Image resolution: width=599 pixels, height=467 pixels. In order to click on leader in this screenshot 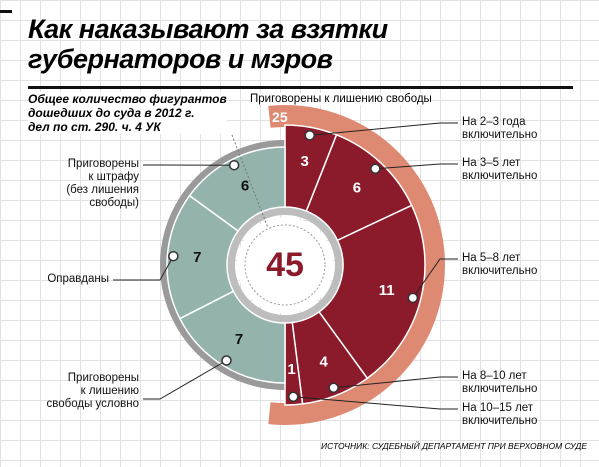, I will do `click(250, 181)`.